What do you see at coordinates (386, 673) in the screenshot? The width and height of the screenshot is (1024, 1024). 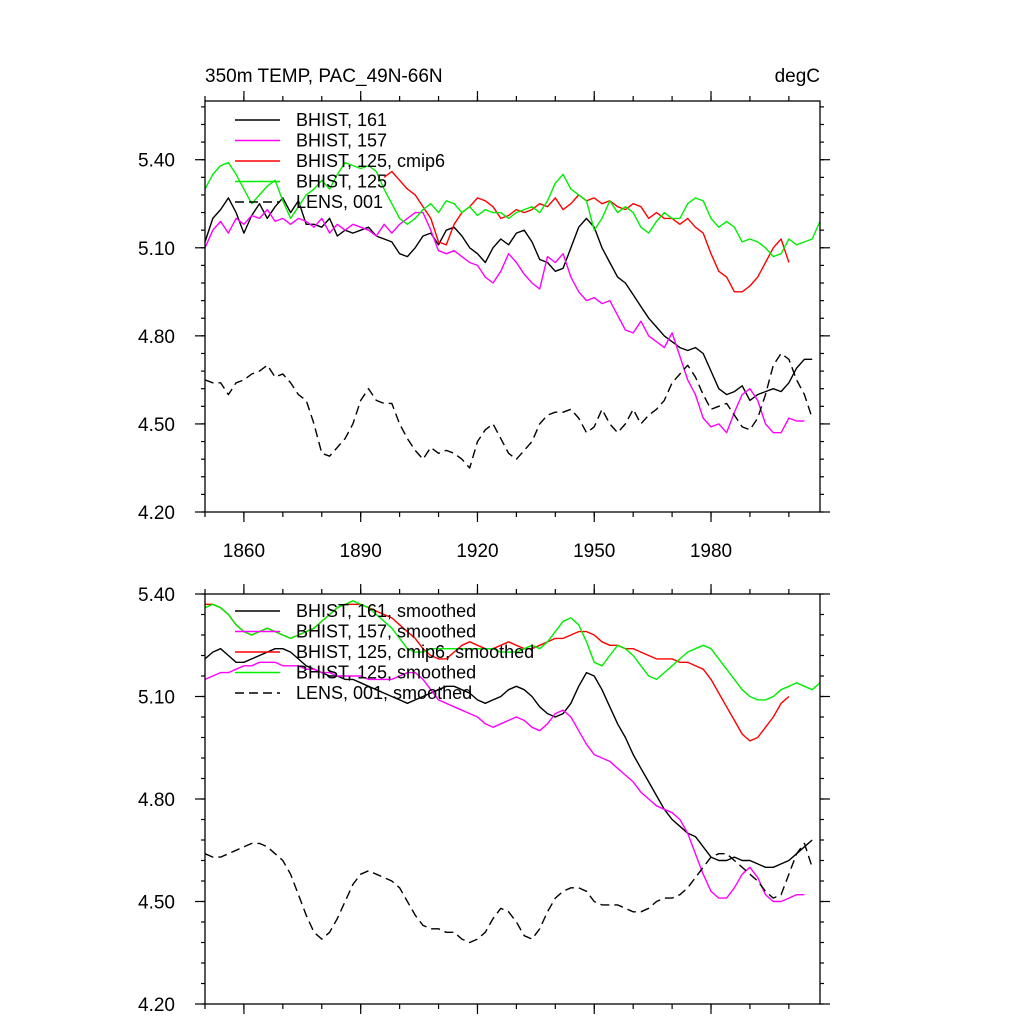 I see `legend-label-bhist-125-smoothed: BHIST, 125, smoothed` at bounding box center [386, 673].